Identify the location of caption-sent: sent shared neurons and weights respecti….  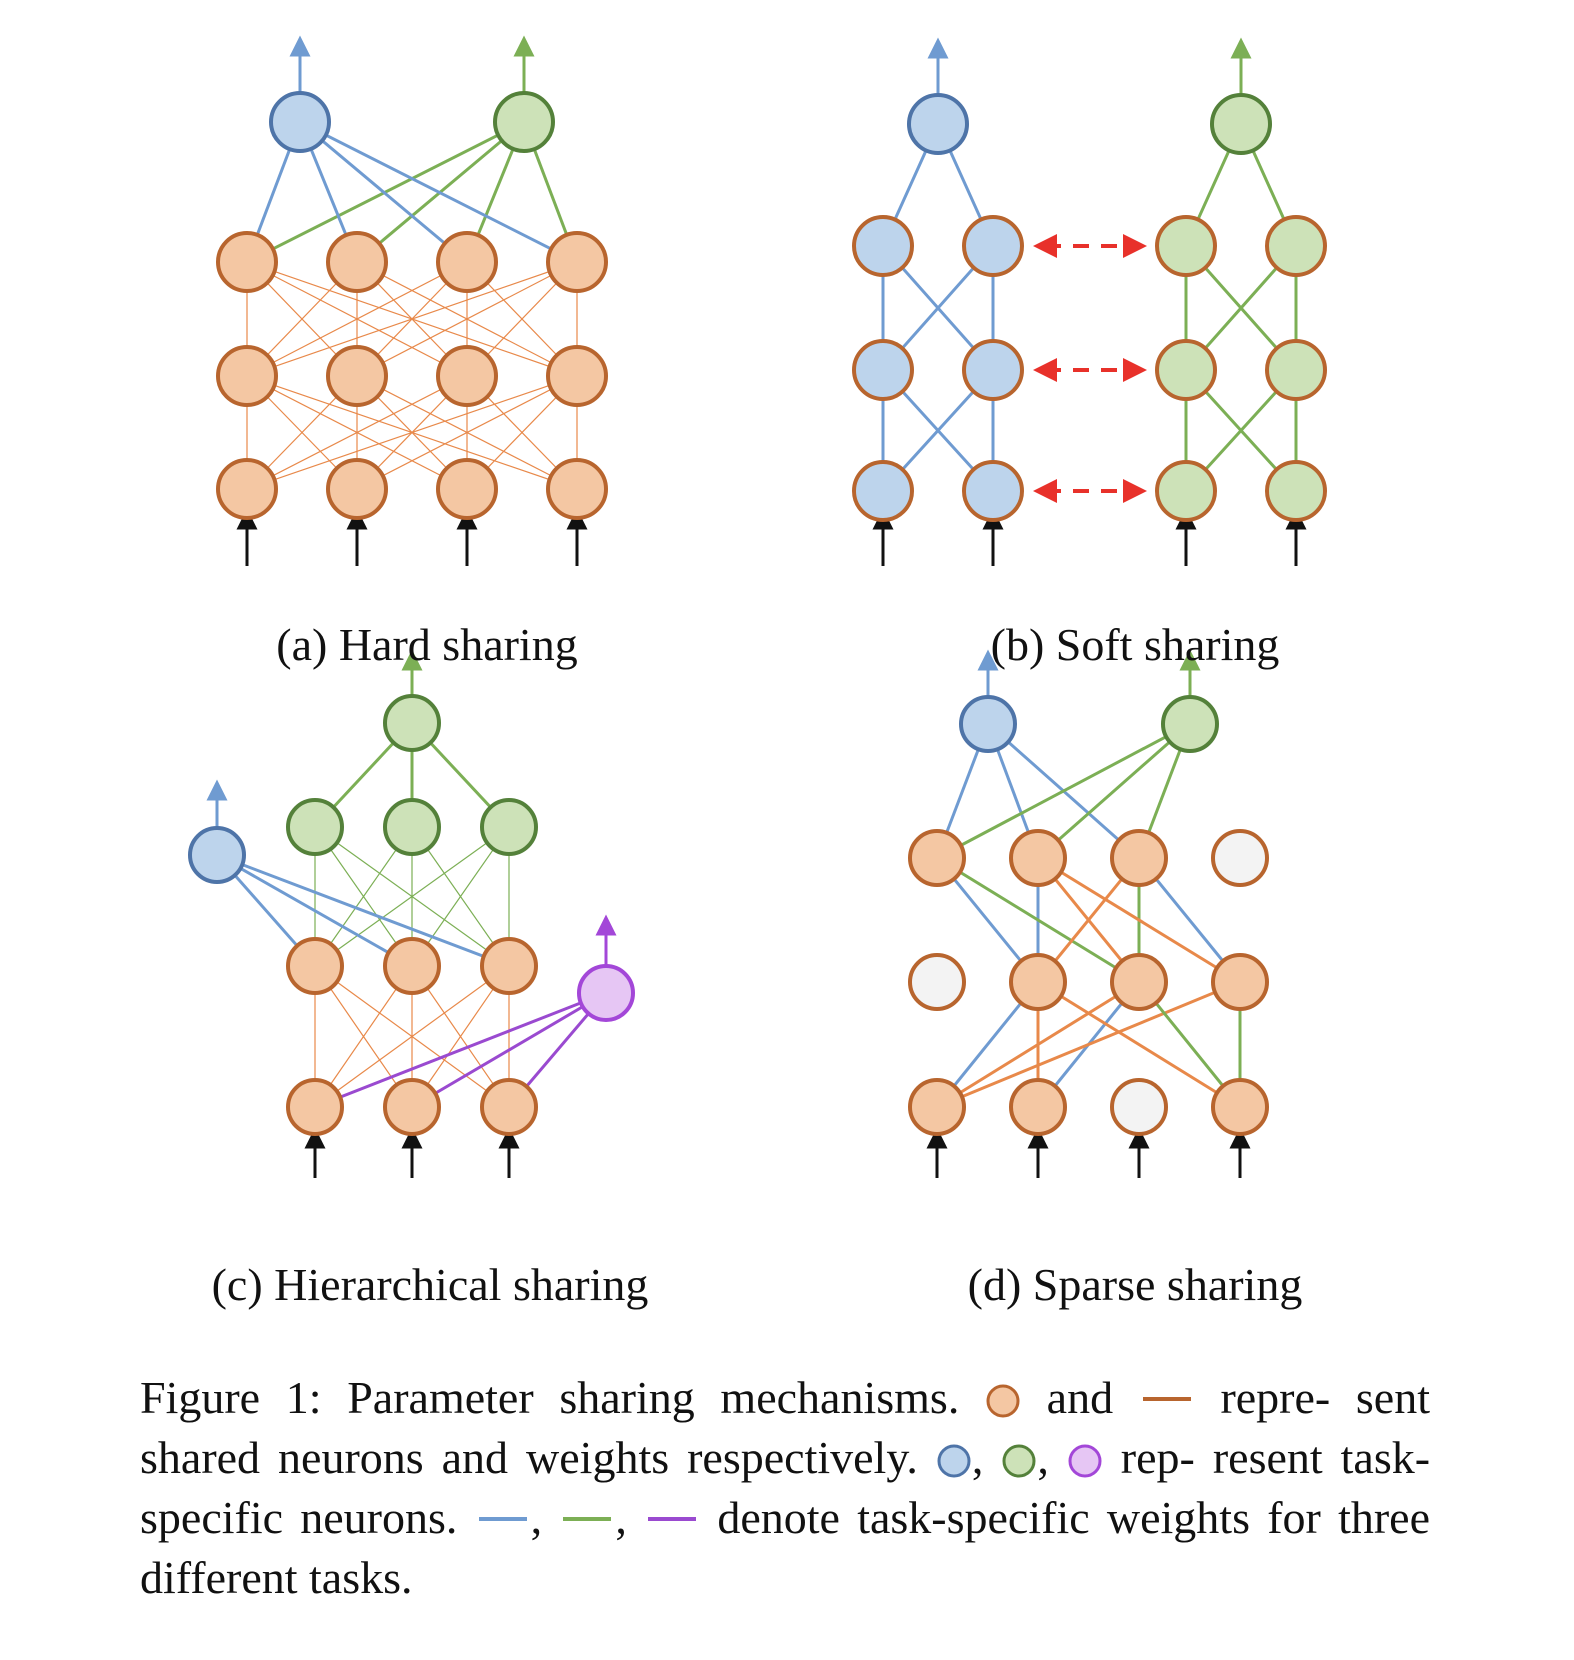
(785, 1427).